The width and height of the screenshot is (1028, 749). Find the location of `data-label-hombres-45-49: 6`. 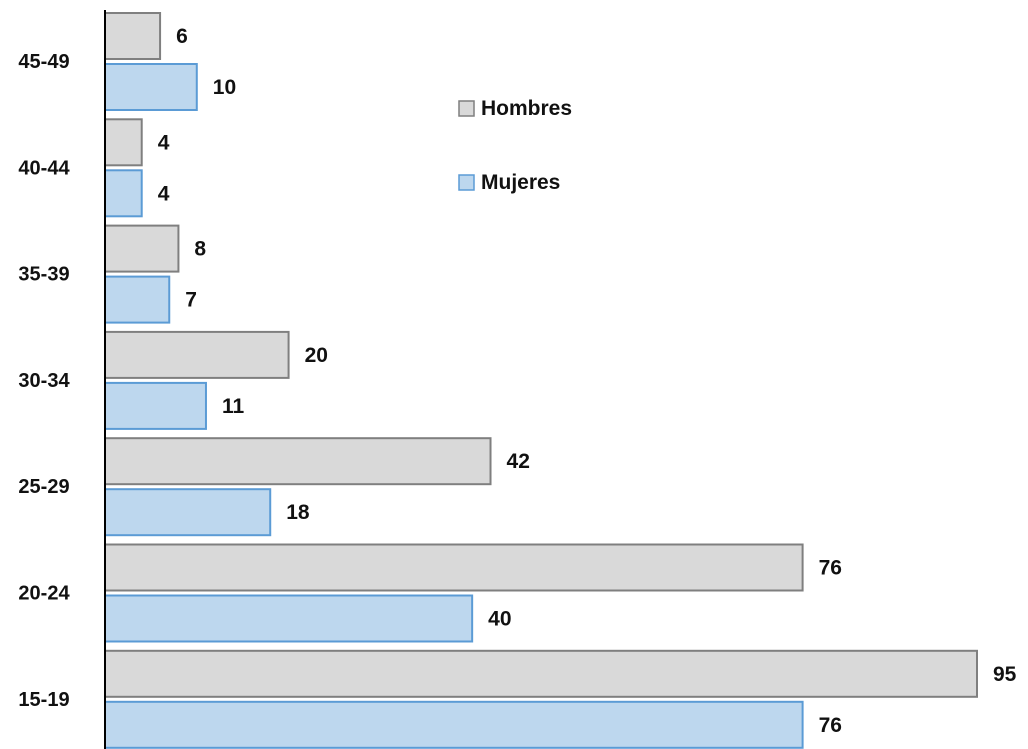

data-label-hombres-45-49: 6 is located at coordinates (182, 36).